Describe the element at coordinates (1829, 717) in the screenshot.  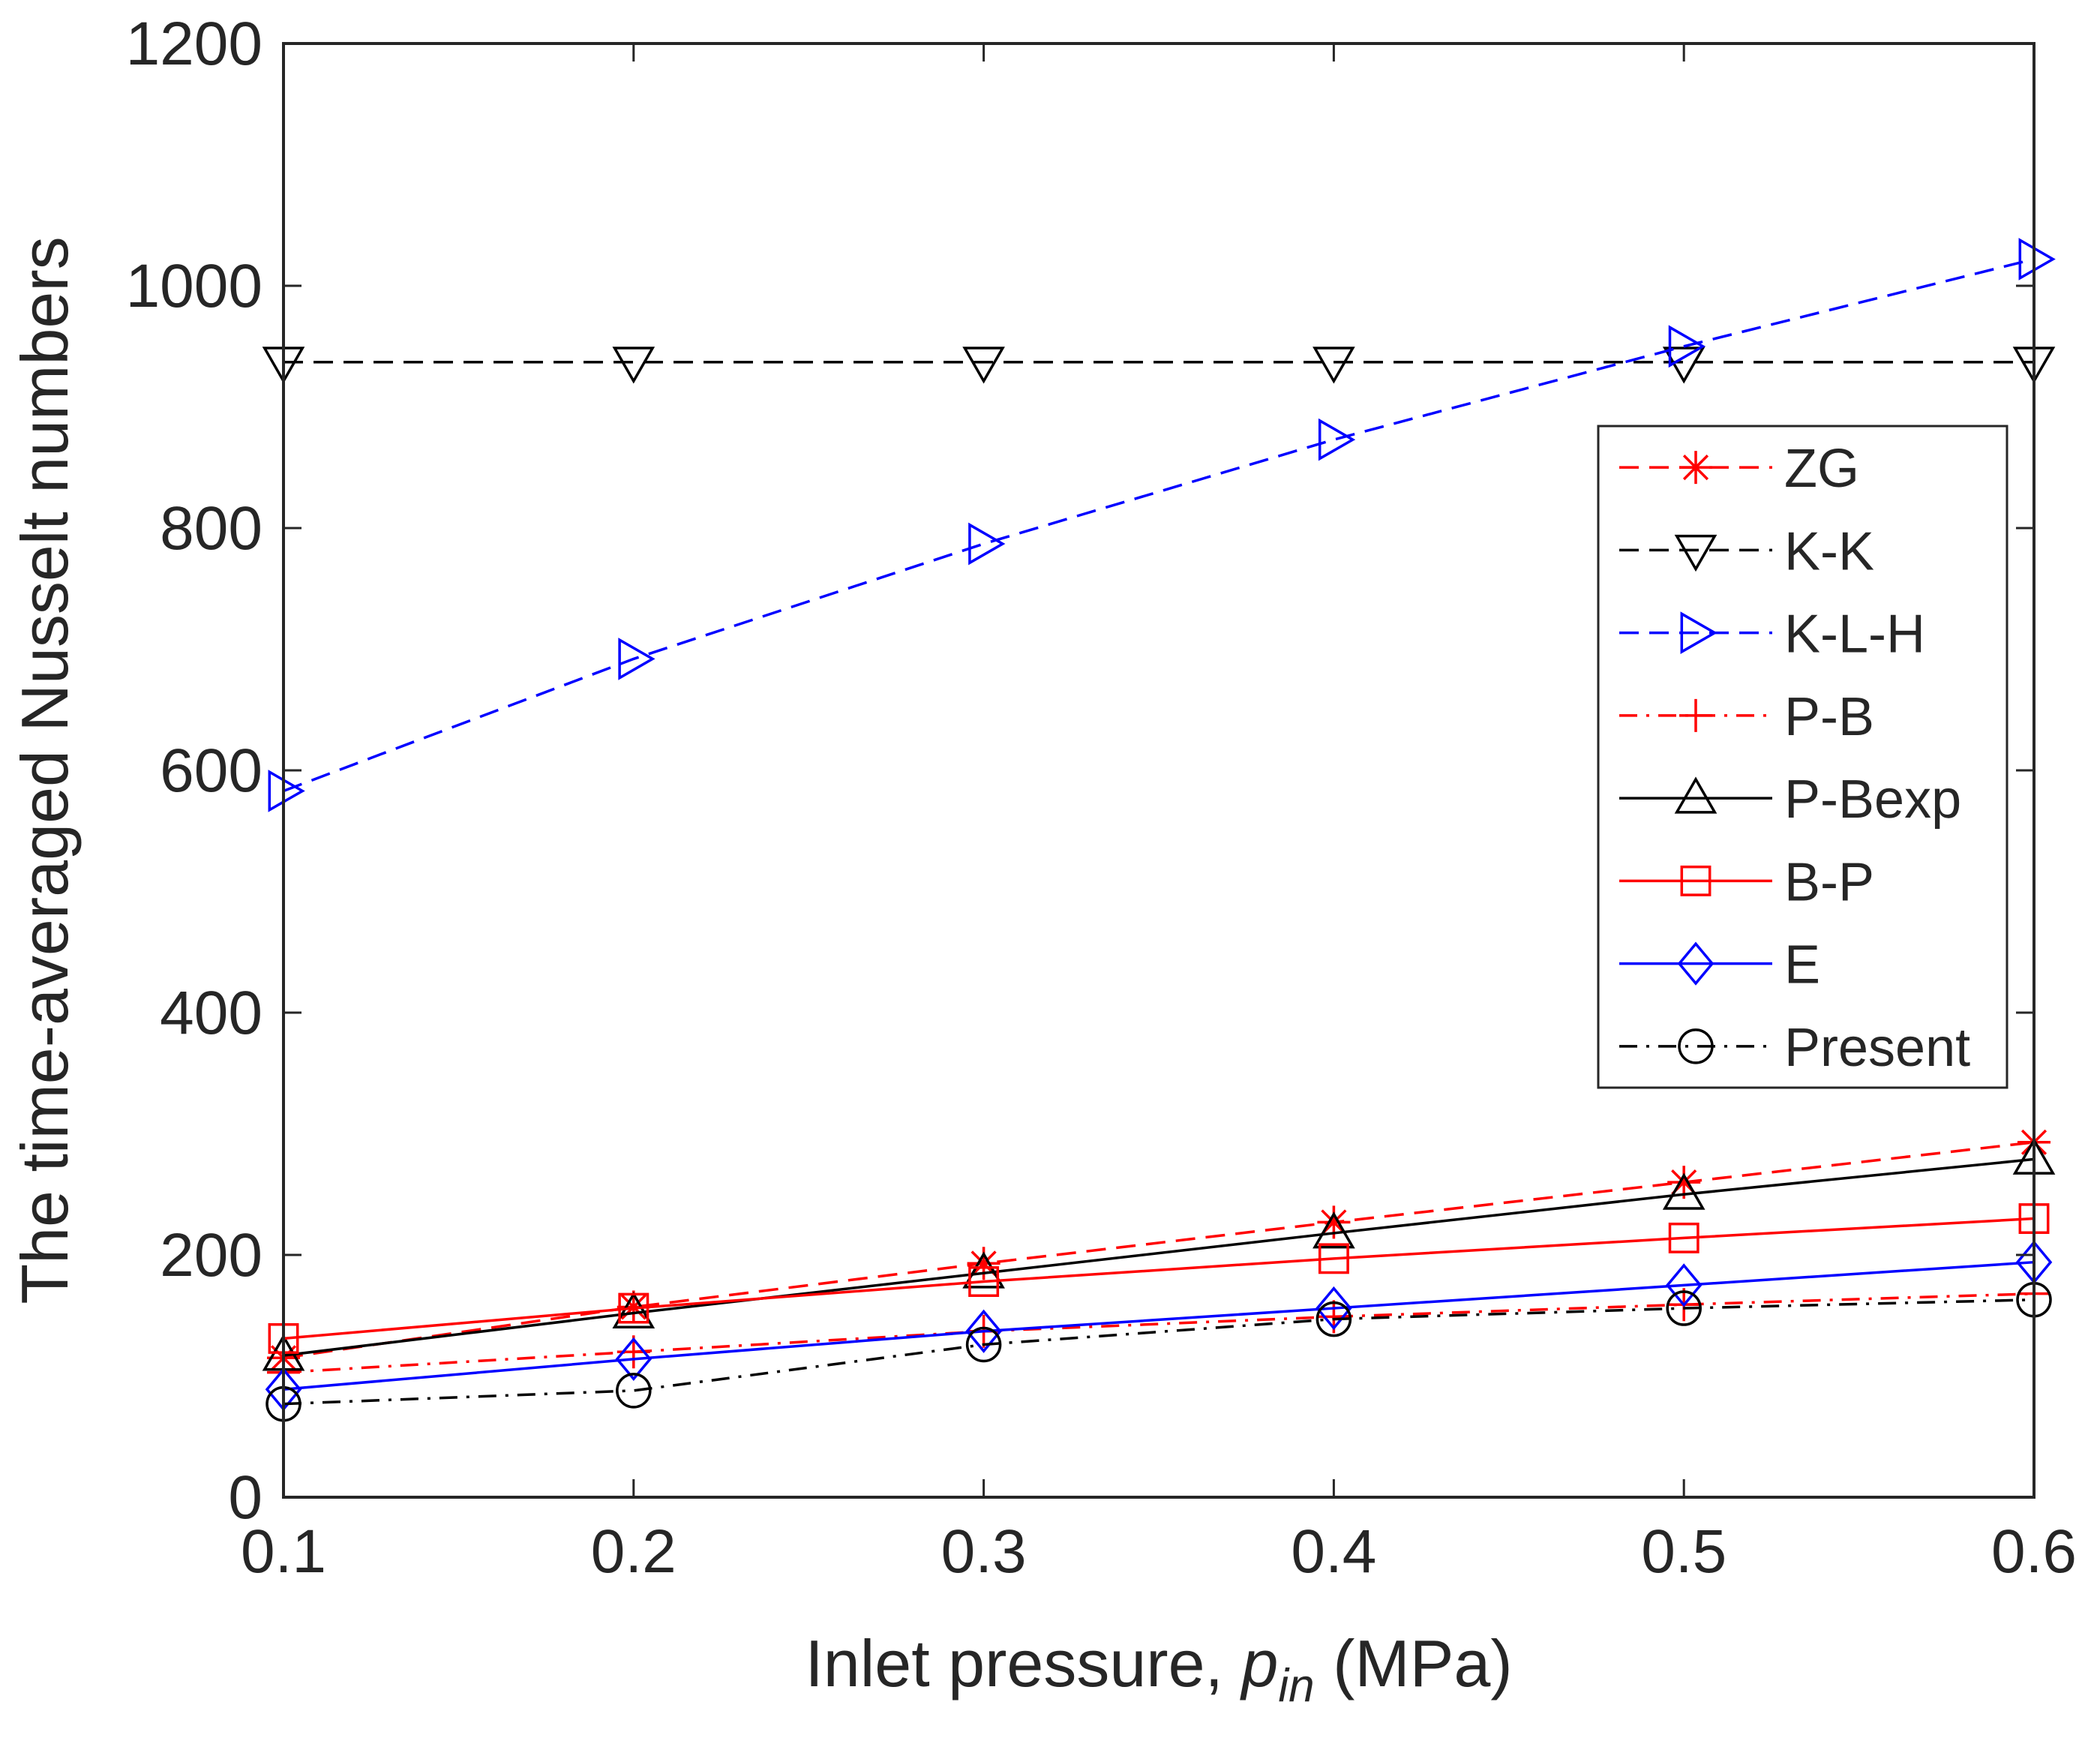
I see `legend-label: P-B` at that location.